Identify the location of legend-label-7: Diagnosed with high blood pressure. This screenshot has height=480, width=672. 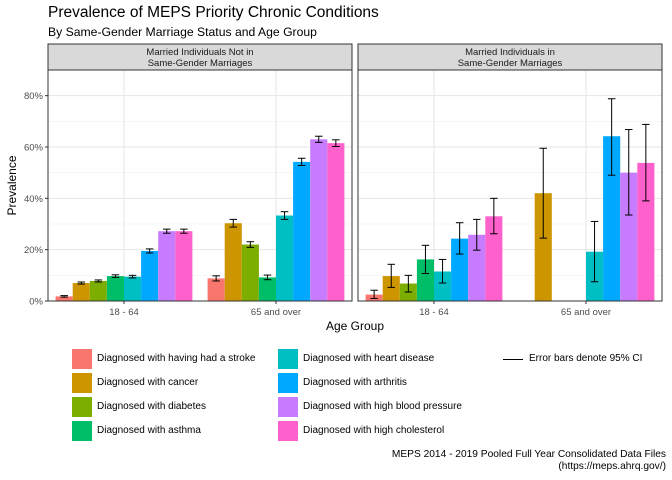
(382, 406).